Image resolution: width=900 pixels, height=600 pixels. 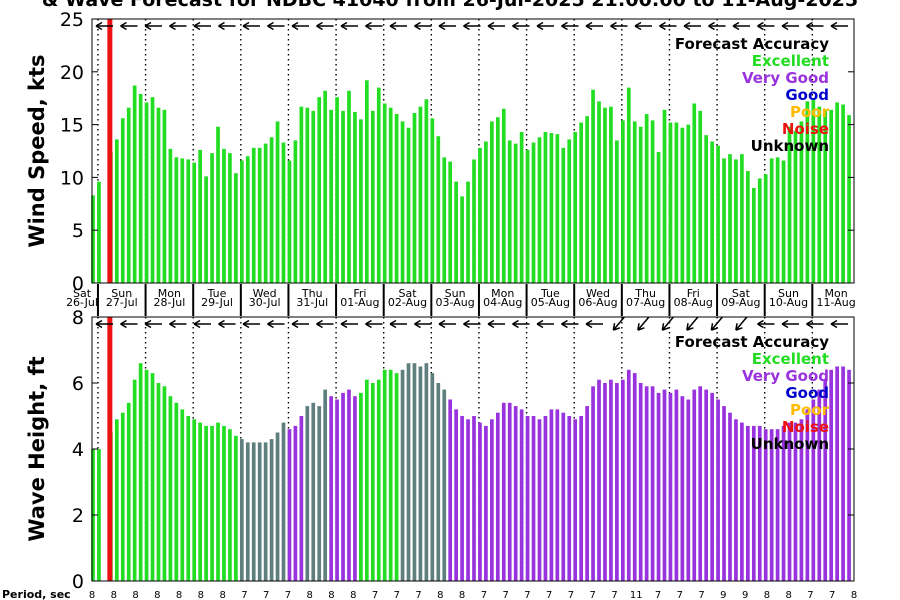 What do you see at coordinates (550, 293) in the screenshot?
I see `day-weekday: Tue` at bounding box center [550, 293].